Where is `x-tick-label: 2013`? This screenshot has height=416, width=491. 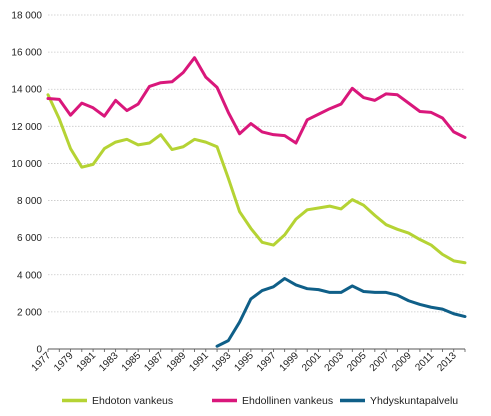
x-tick-label: 2013 is located at coordinates (447, 362).